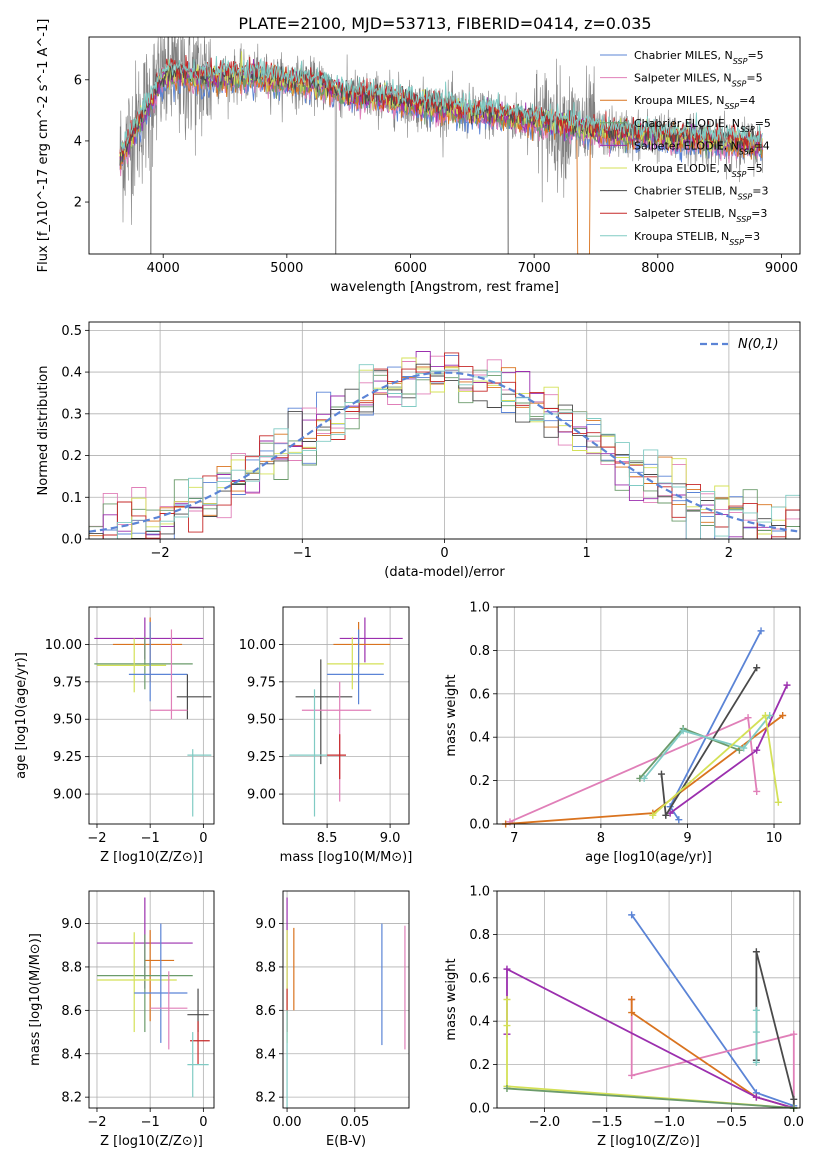  What do you see at coordinates (444, 572) in the screenshot?
I see `x-axis-label: (data-model)/error` at bounding box center [444, 572].